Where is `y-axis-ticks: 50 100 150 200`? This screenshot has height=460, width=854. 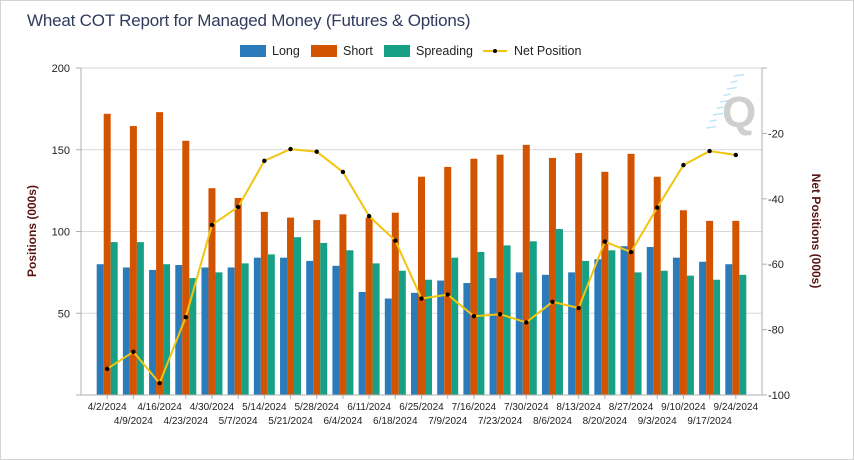 y-axis-ticks: 50 100 150 200 is located at coordinates (66, 191).